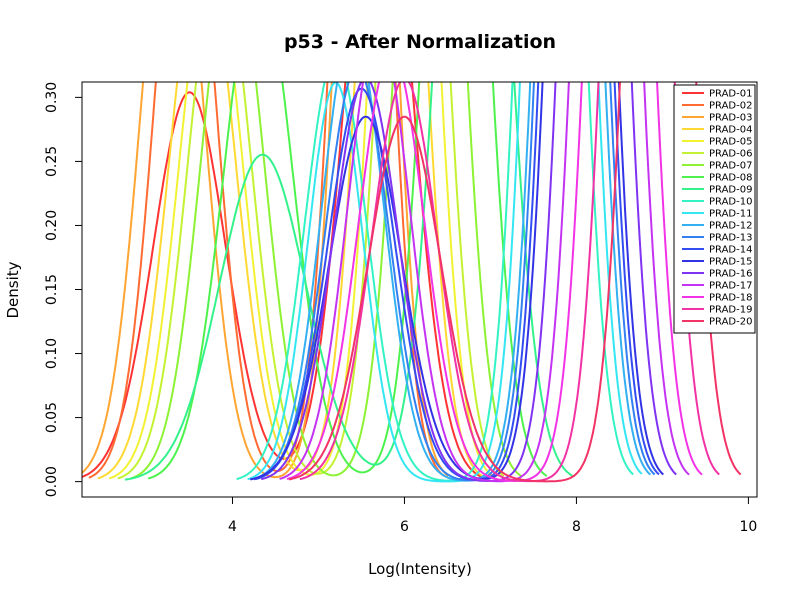  Describe the element at coordinates (730, 286) in the screenshot. I see `legend-label: PRAD-17` at that location.